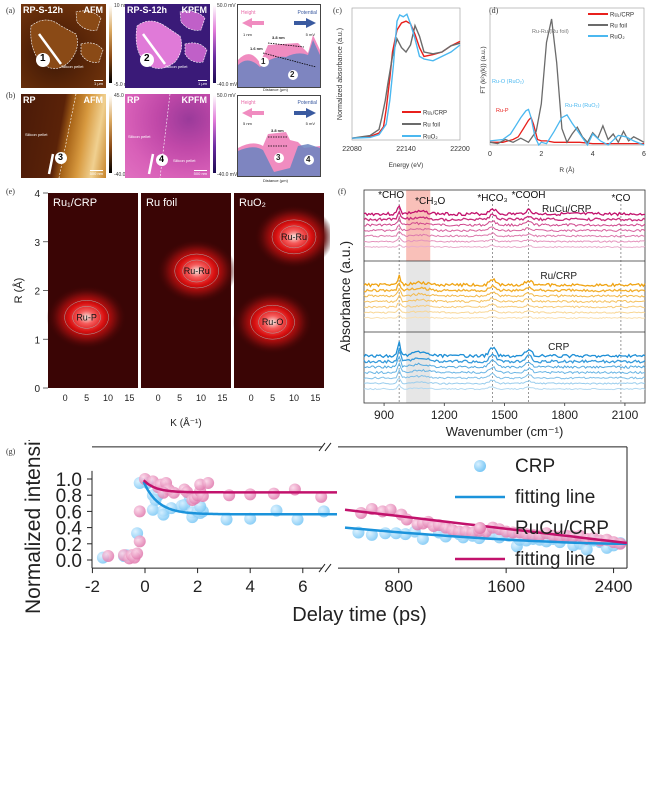  I want to click on afm-a-scale-top: 10 nm, so click(121, 6).